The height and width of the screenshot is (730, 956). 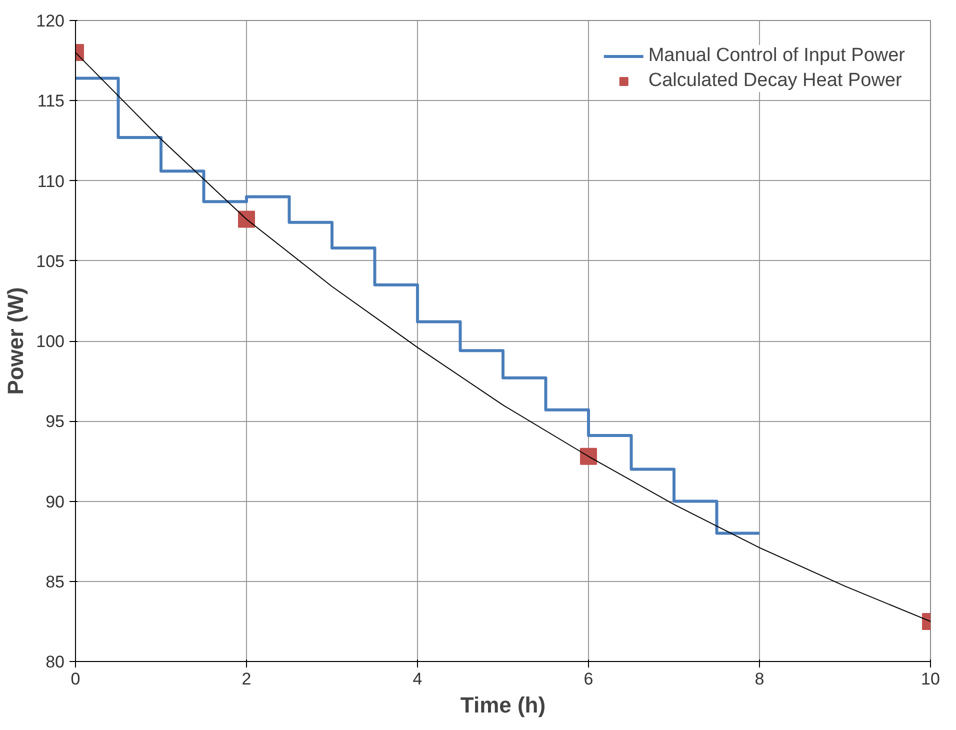 I want to click on x-tick-label: 4, so click(x=417, y=679).